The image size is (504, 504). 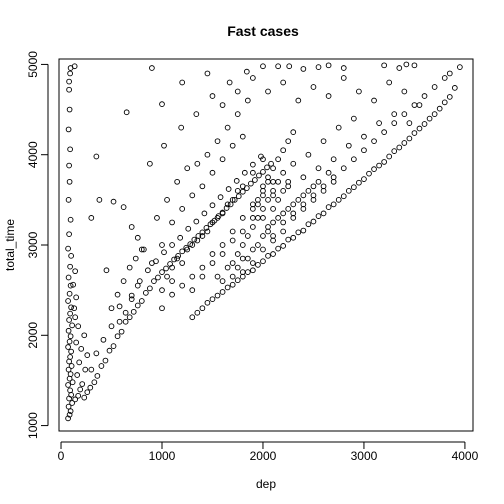 I want to click on x-axis-tick-label: 0, so click(x=61, y=456).